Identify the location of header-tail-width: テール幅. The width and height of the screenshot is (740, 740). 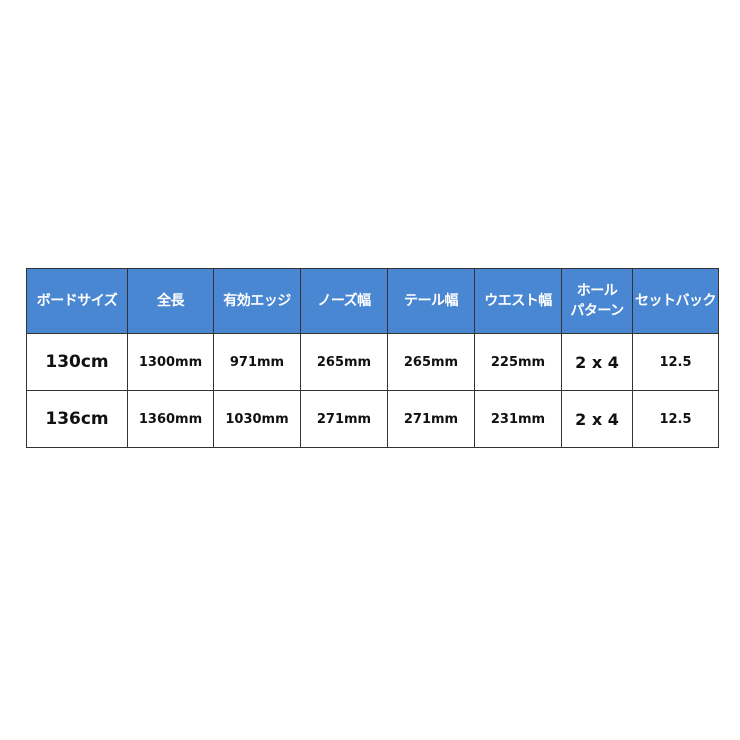
(431, 301).